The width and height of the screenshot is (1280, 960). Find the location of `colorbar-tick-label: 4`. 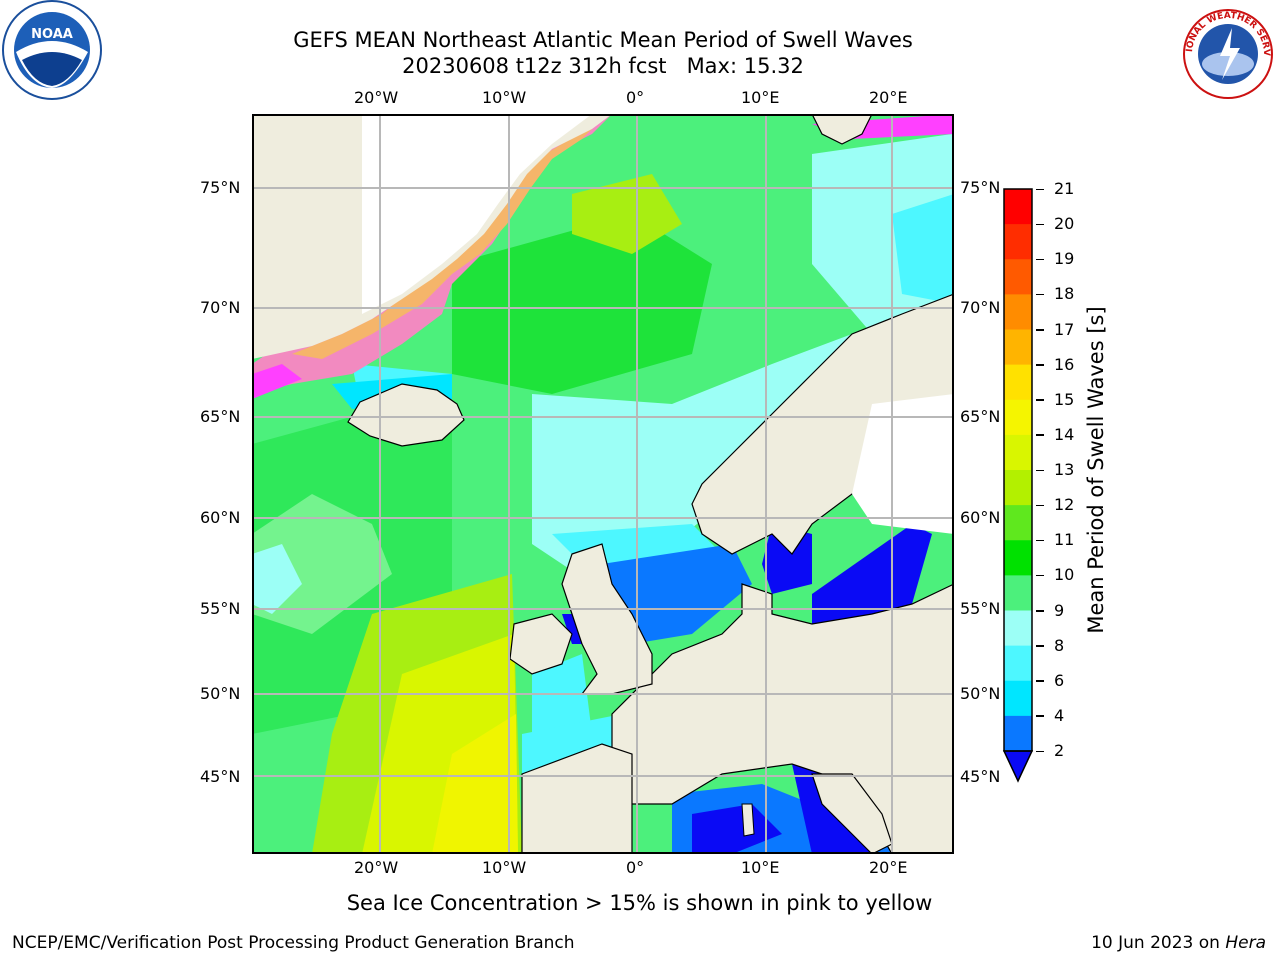

colorbar-tick-label: 4 is located at coordinates (1059, 715).